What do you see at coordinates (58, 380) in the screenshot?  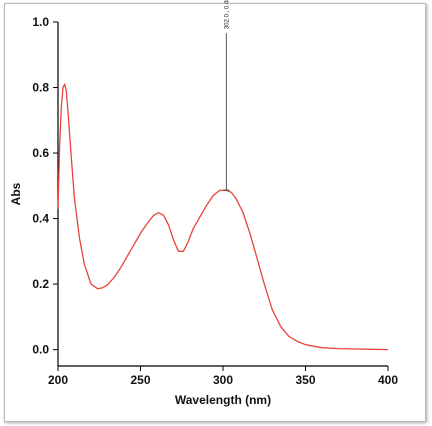 I see `x-tick-label: 200` at bounding box center [58, 380].